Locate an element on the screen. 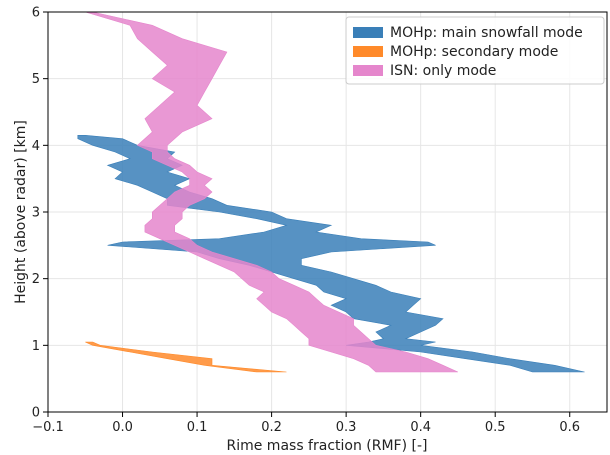  x-tick-label: 0.3 is located at coordinates (346, 427).